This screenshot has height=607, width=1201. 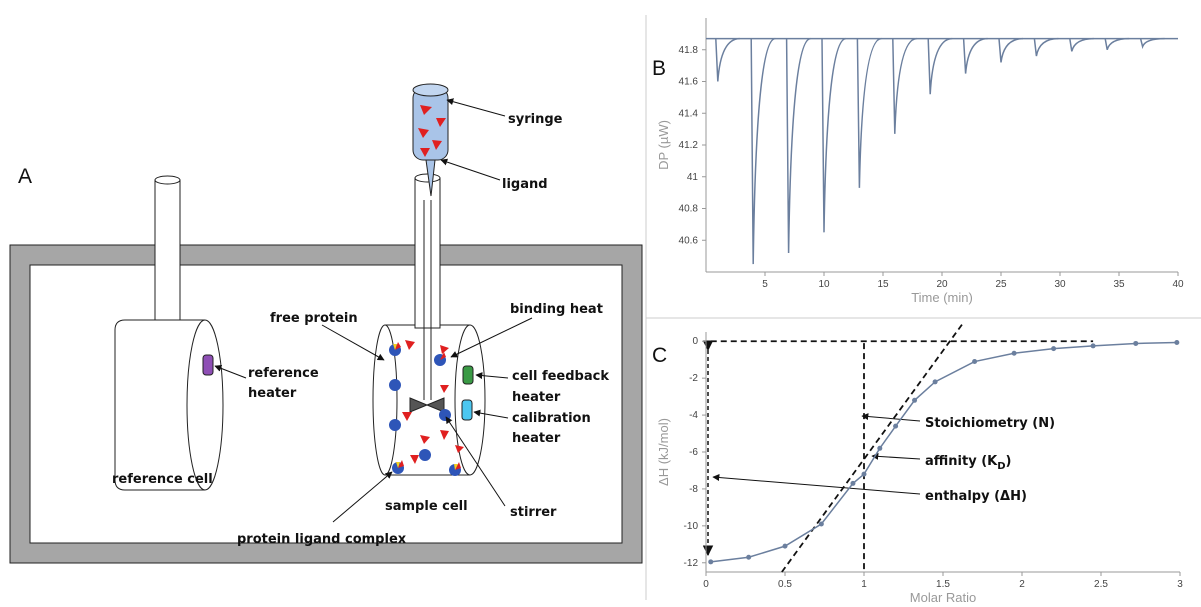 What do you see at coordinates (663, 145) in the screenshot?
I see `y-axis-title: DP (µW)` at bounding box center [663, 145].